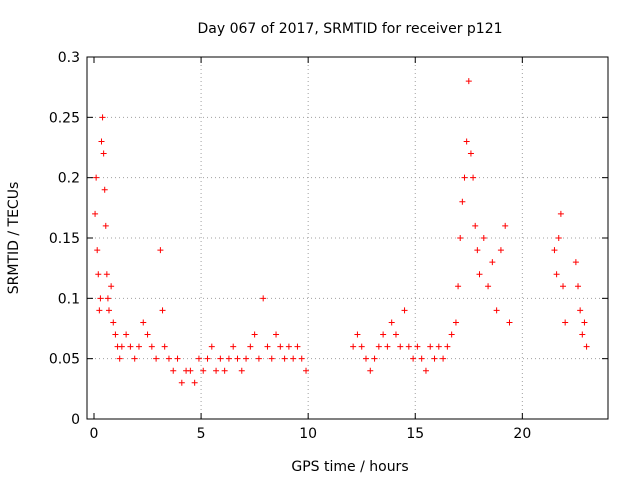 The height and width of the screenshot is (480, 640). I want to click on y-tick-label: 0.3, so click(69, 58).